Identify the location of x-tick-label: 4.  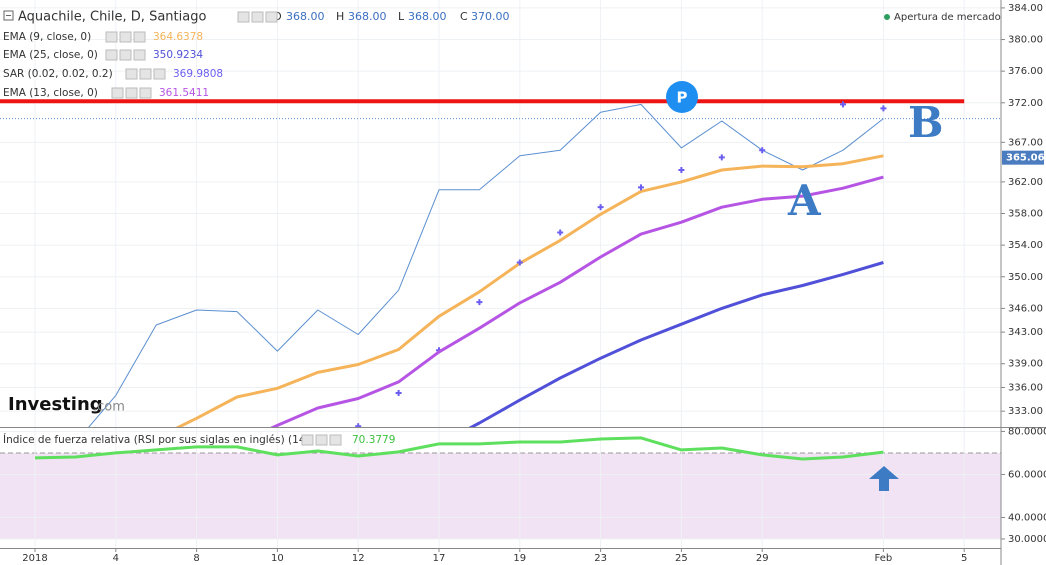
(116, 558).